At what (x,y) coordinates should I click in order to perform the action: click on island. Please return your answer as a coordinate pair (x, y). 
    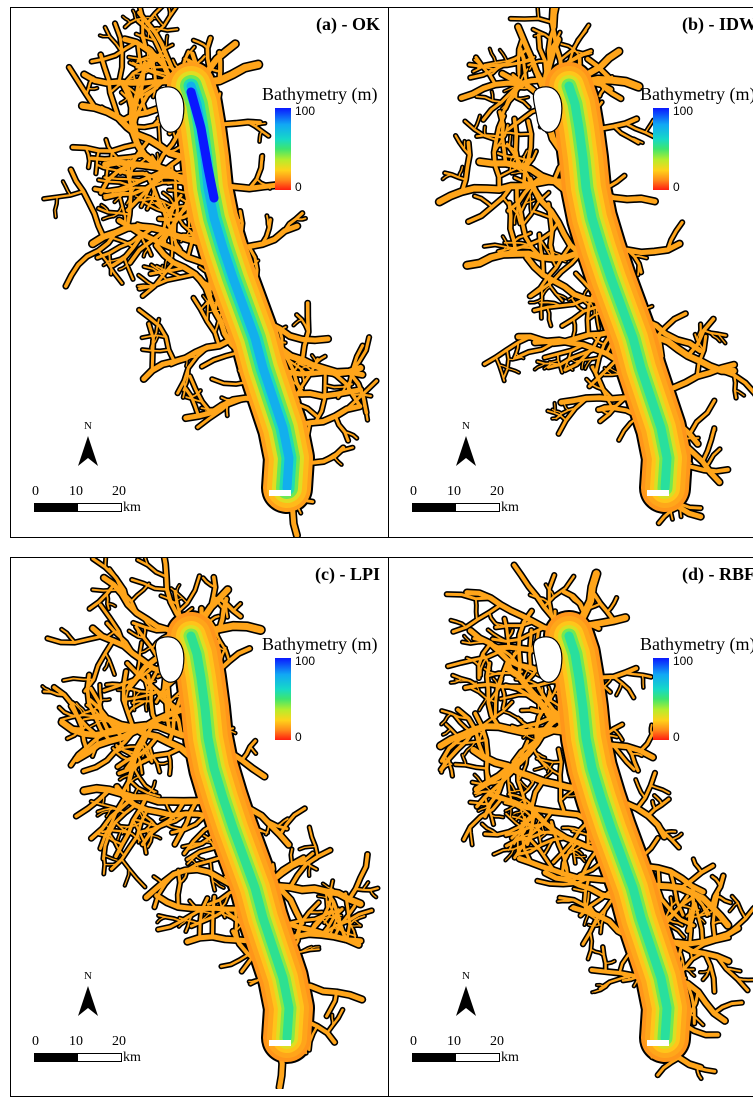
    Looking at the image, I should click on (547, 109).